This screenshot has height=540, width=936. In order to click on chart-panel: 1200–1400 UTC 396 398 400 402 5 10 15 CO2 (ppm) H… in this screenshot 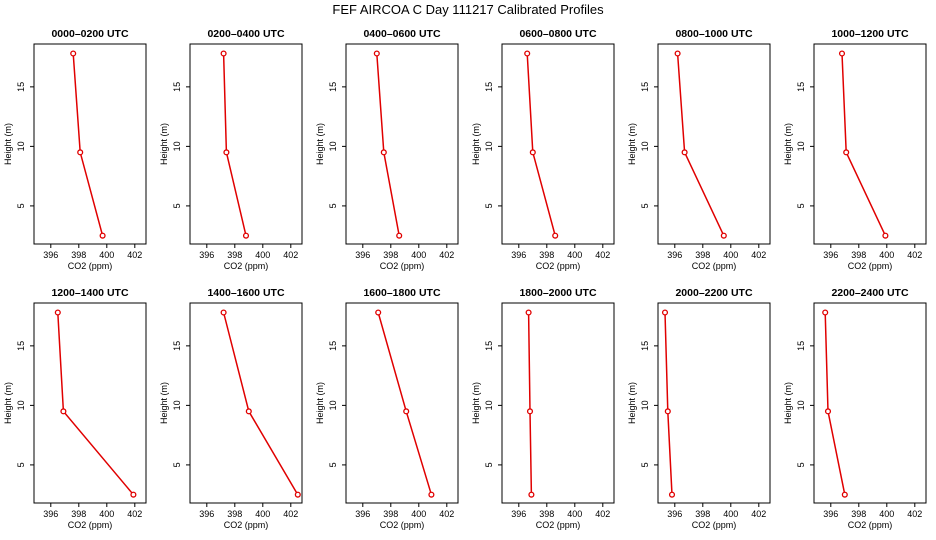, I will do `click(75, 408)`.